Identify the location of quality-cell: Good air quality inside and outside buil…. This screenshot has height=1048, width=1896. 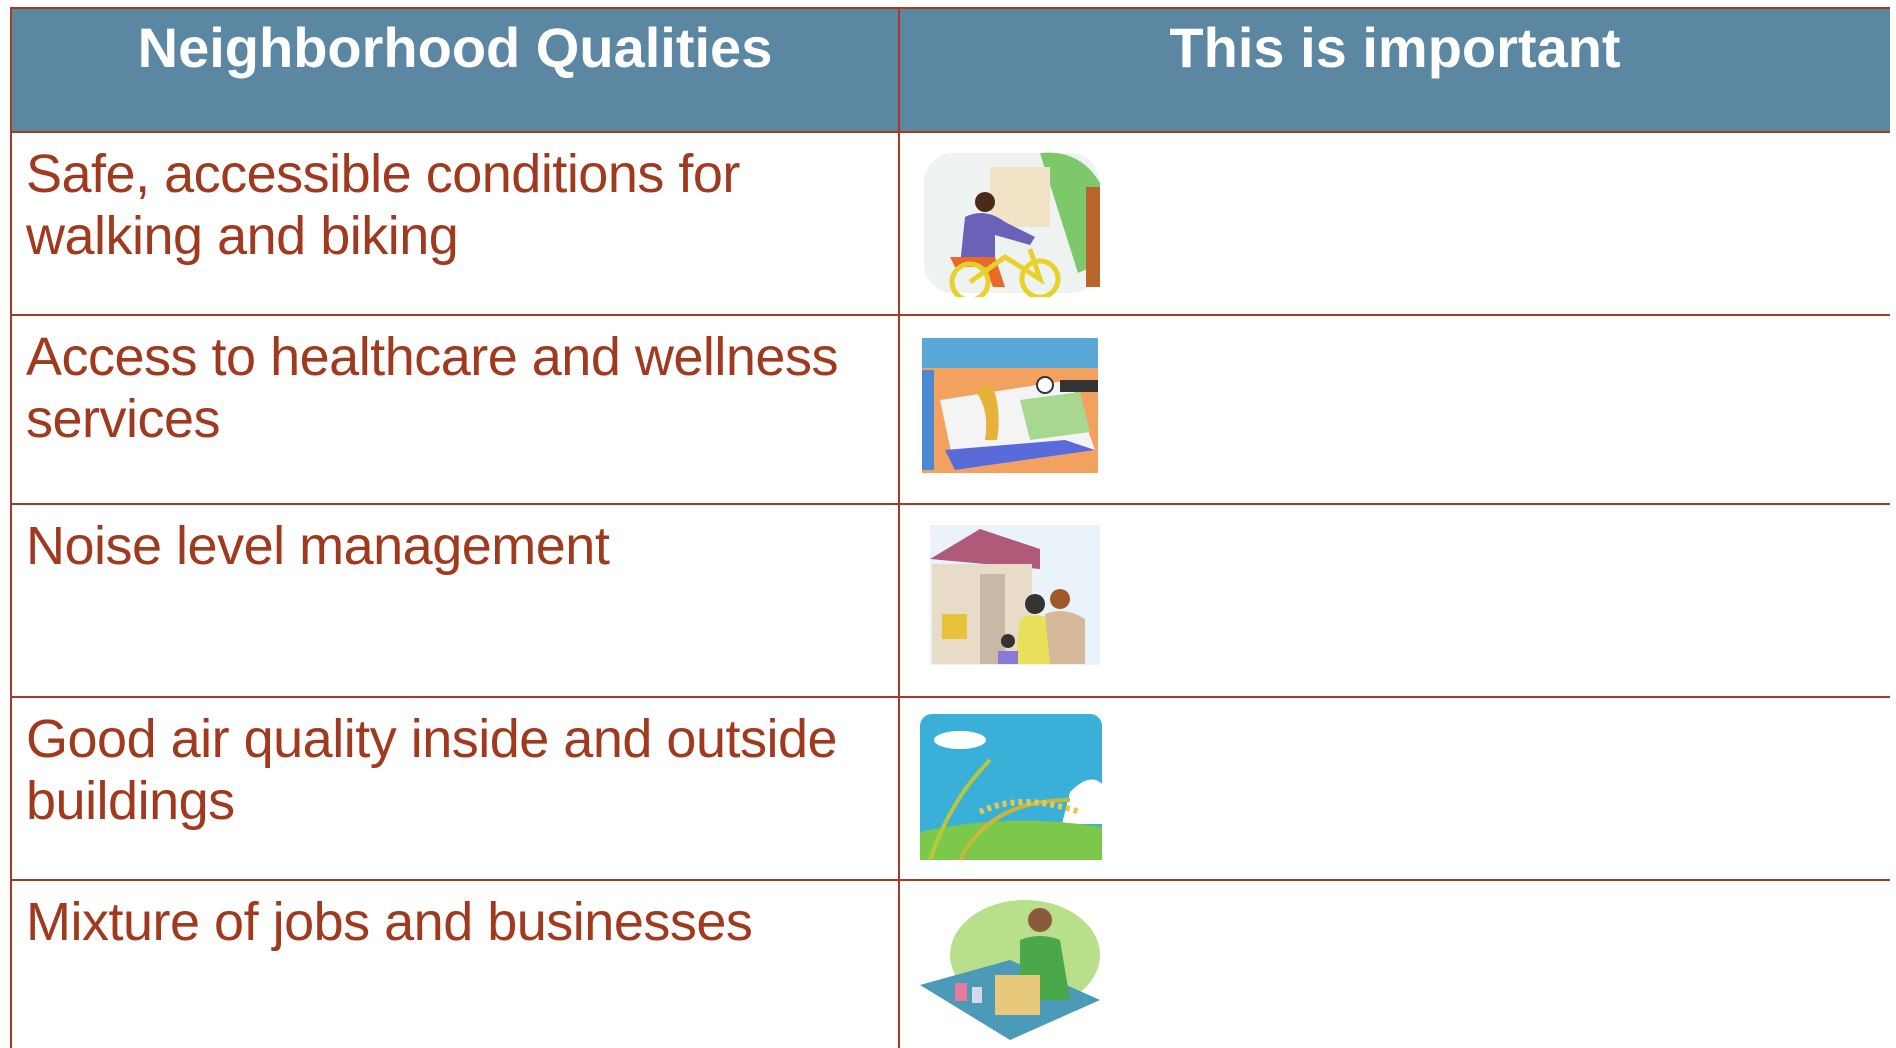
(455, 788).